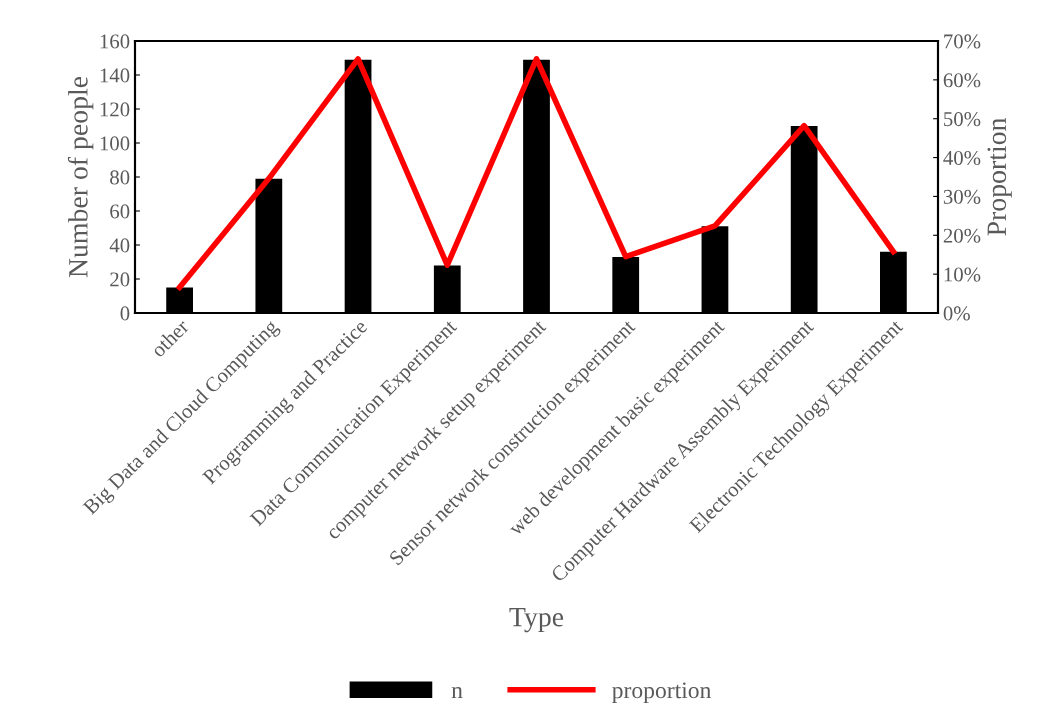 This screenshot has height=728, width=1061. What do you see at coordinates (115, 41) in the screenshot?
I see `y-tick-label: 160` at bounding box center [115, 41].